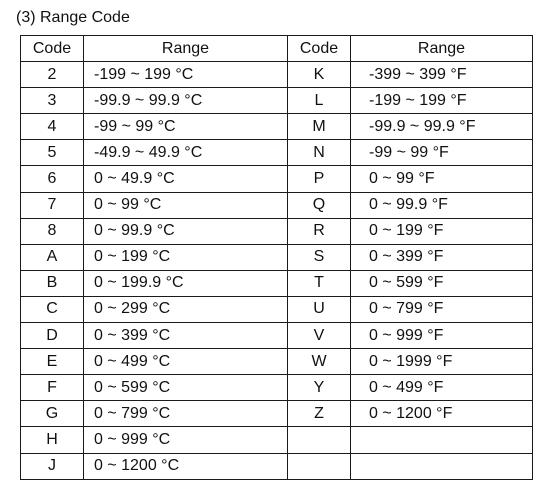  Describe the element at coordinates (441, 179) in the screenshot. I see `range-cell: 0 ~ 99 °F` at that location.